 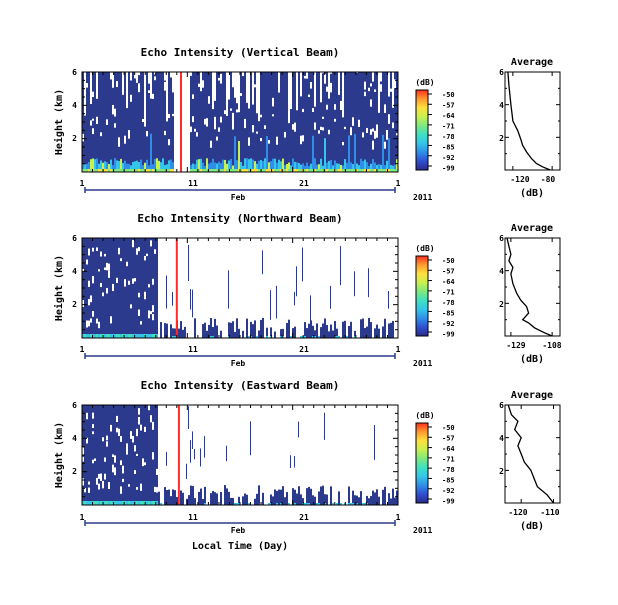 What do you see at coordinates (193, 349) in the screenshot?
I see `x-tick-label: 11` at bounding box center [193, 349].